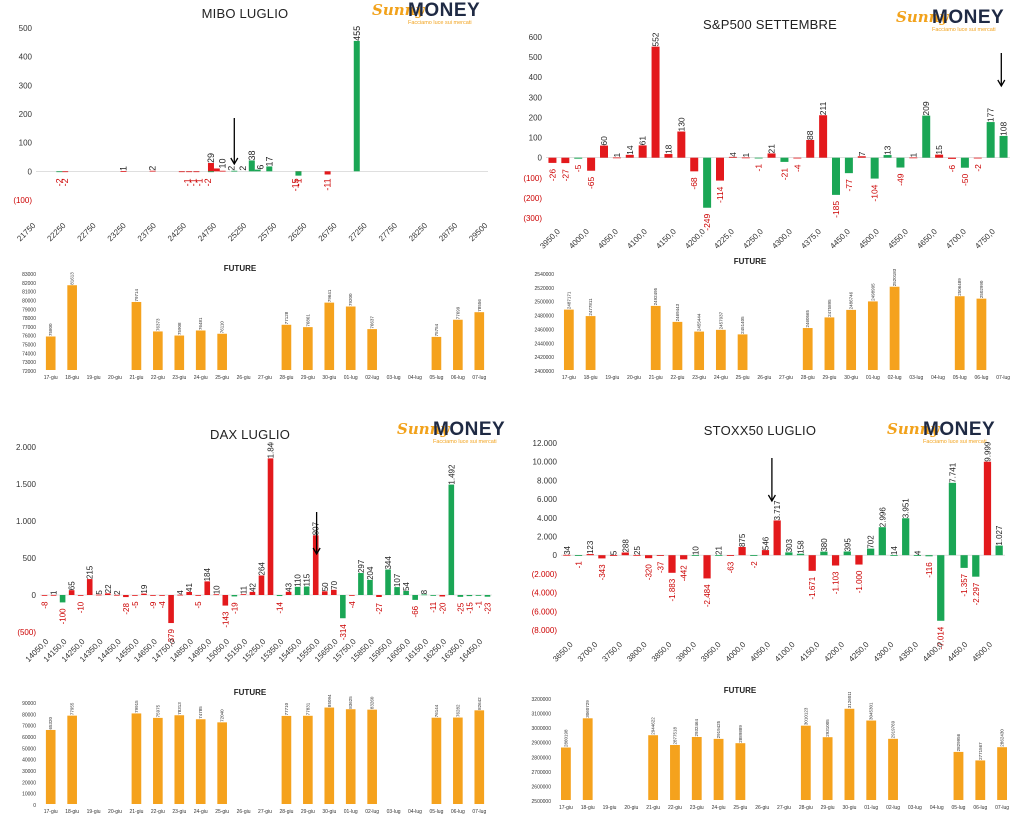 The width and height of the screenshot is (1024, 838). What do you see at coordinates (718, 729) in the screenshot?
I see `future-value-label: 2919425` at bounding box center [718, 729].